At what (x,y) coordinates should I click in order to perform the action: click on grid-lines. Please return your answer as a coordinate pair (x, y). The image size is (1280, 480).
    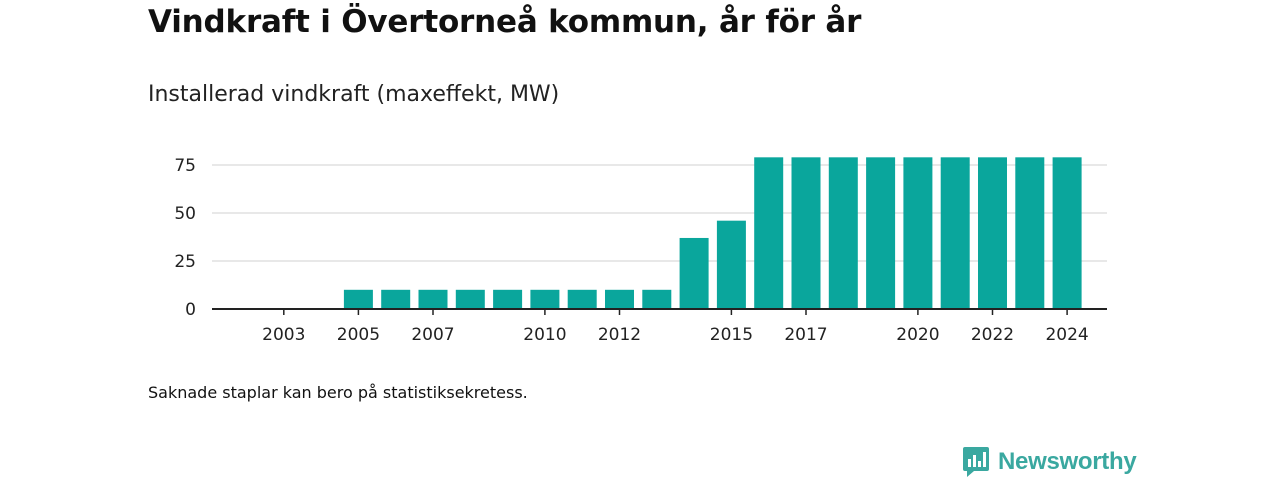
    Looking at the image, I should click on (659, 213).